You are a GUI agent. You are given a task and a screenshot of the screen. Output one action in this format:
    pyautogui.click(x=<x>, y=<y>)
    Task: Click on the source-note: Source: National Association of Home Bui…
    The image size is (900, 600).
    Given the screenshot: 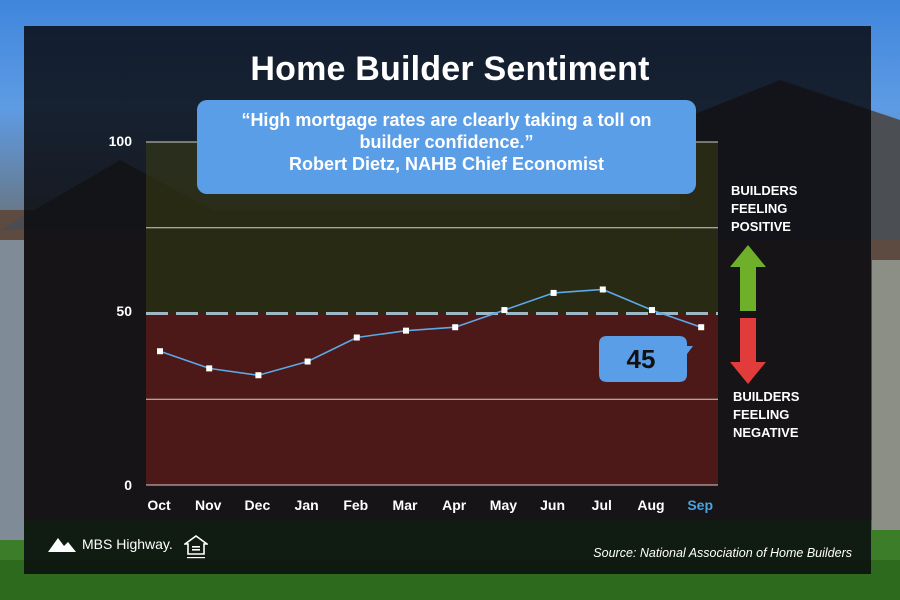 What is the action you would take?
    pyautogui.click(x=722, y=553)
    